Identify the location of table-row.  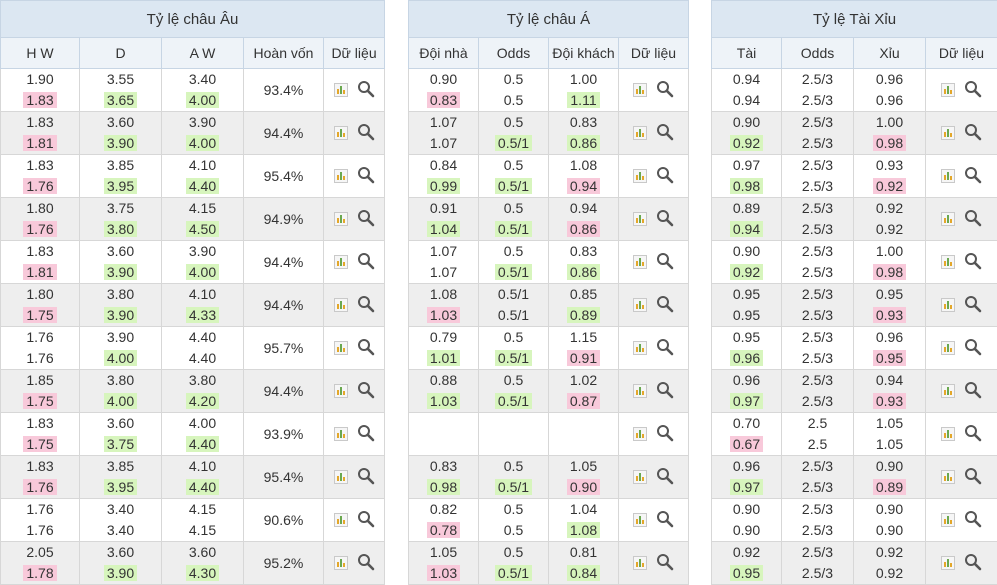
(549, 434).